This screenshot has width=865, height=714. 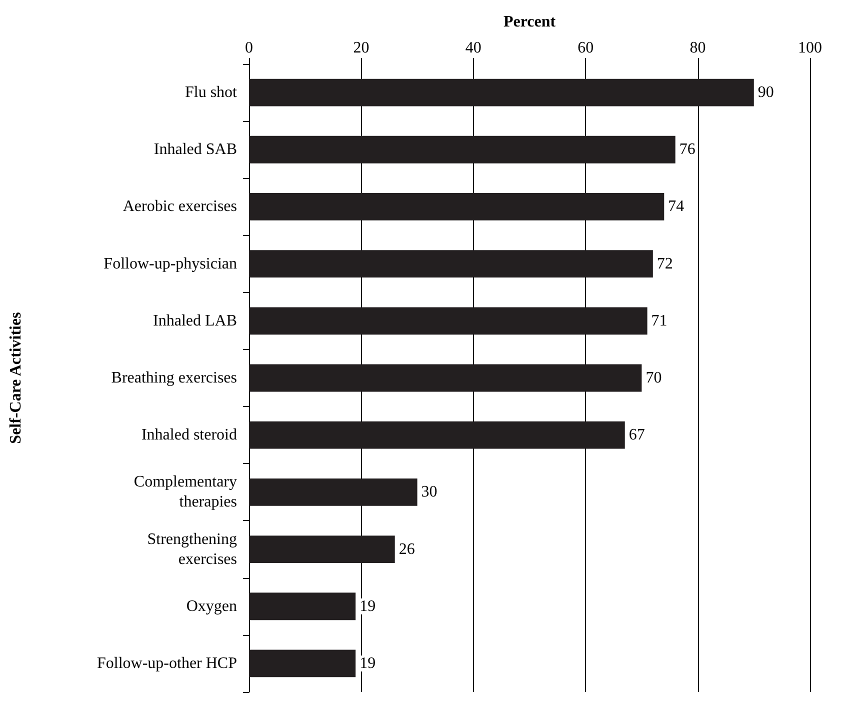 What do you see at coordinates (189, 435) in the screenshot?
I see `y-tick-label: Inhaled steroid` at bounding box center [189, 435].